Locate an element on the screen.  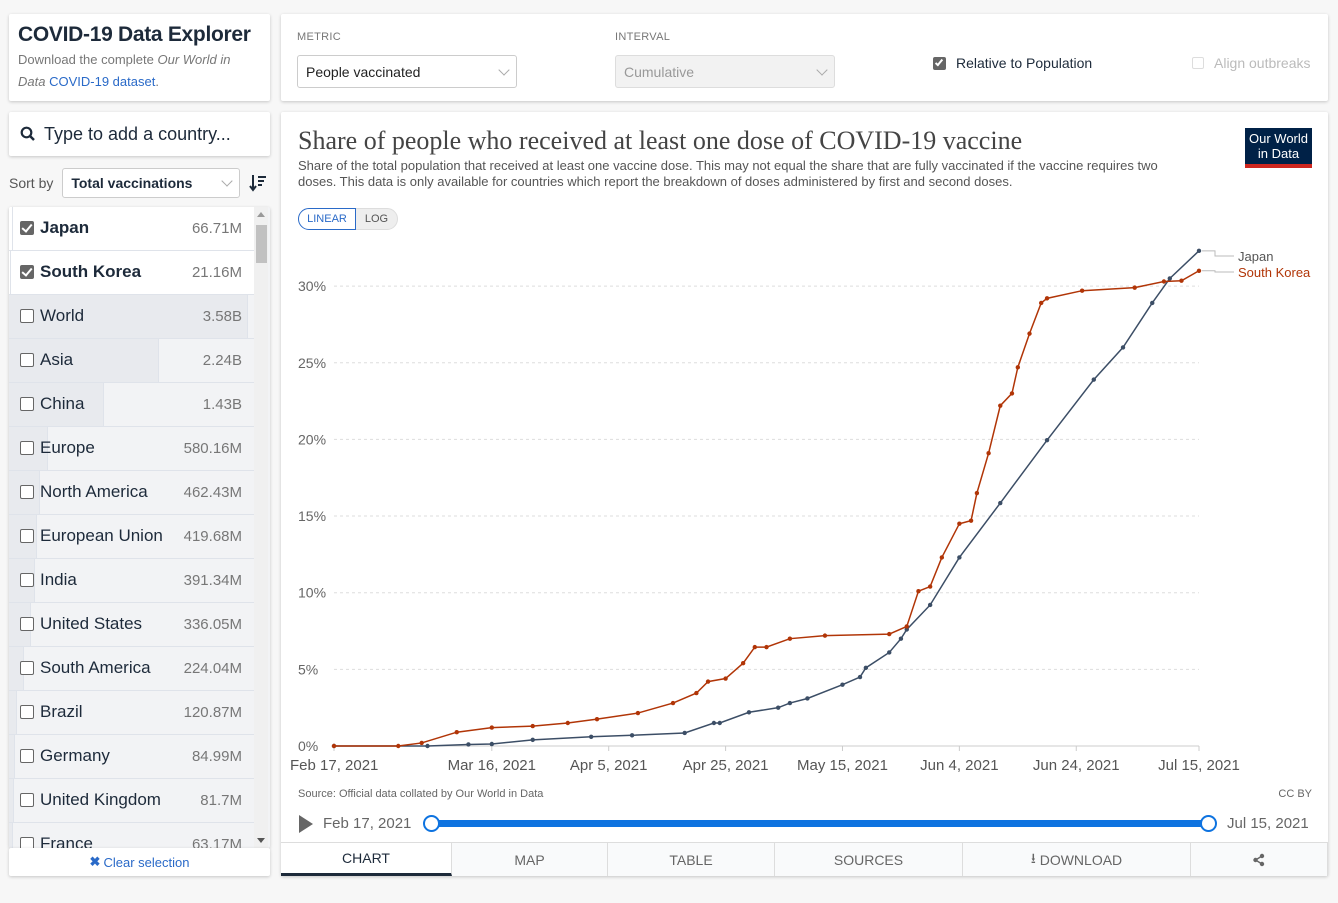
tab-chart: CHART is located at coordinates (366, 859).